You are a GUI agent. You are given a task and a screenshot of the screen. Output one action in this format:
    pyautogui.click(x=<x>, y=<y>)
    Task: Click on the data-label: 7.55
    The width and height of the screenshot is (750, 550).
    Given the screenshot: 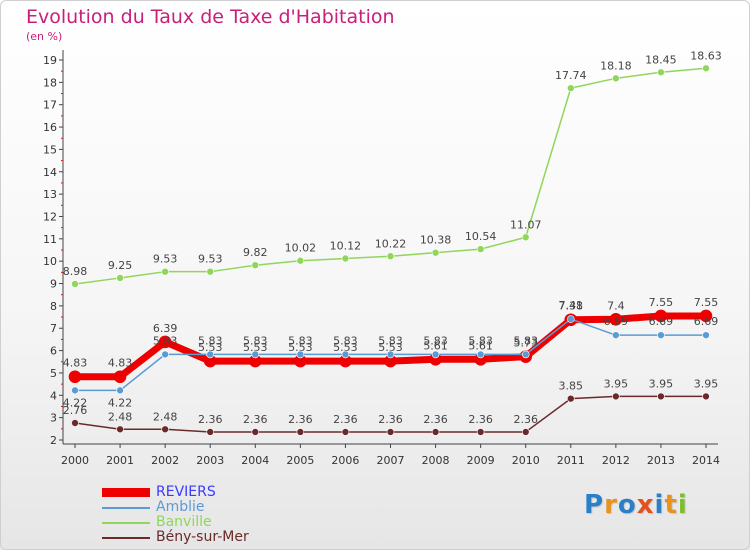 What is the action you would take?
    pyautogui.click(x=661, y=302)
    